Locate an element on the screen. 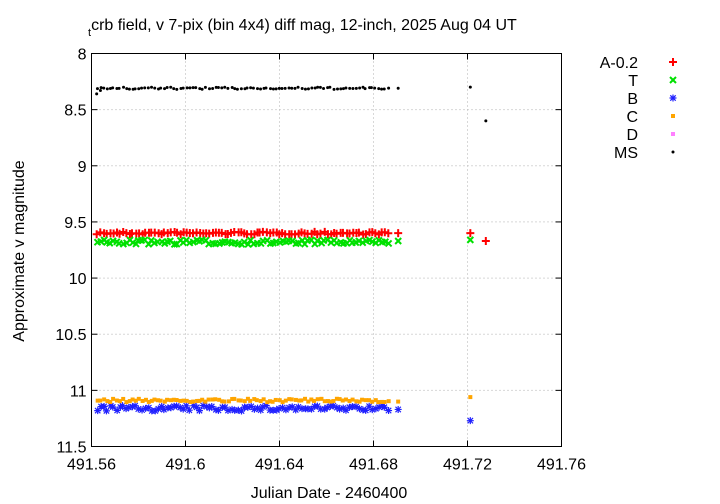 This screenshot has height=504, width=720. series-b is located at coordinates (284, 413).